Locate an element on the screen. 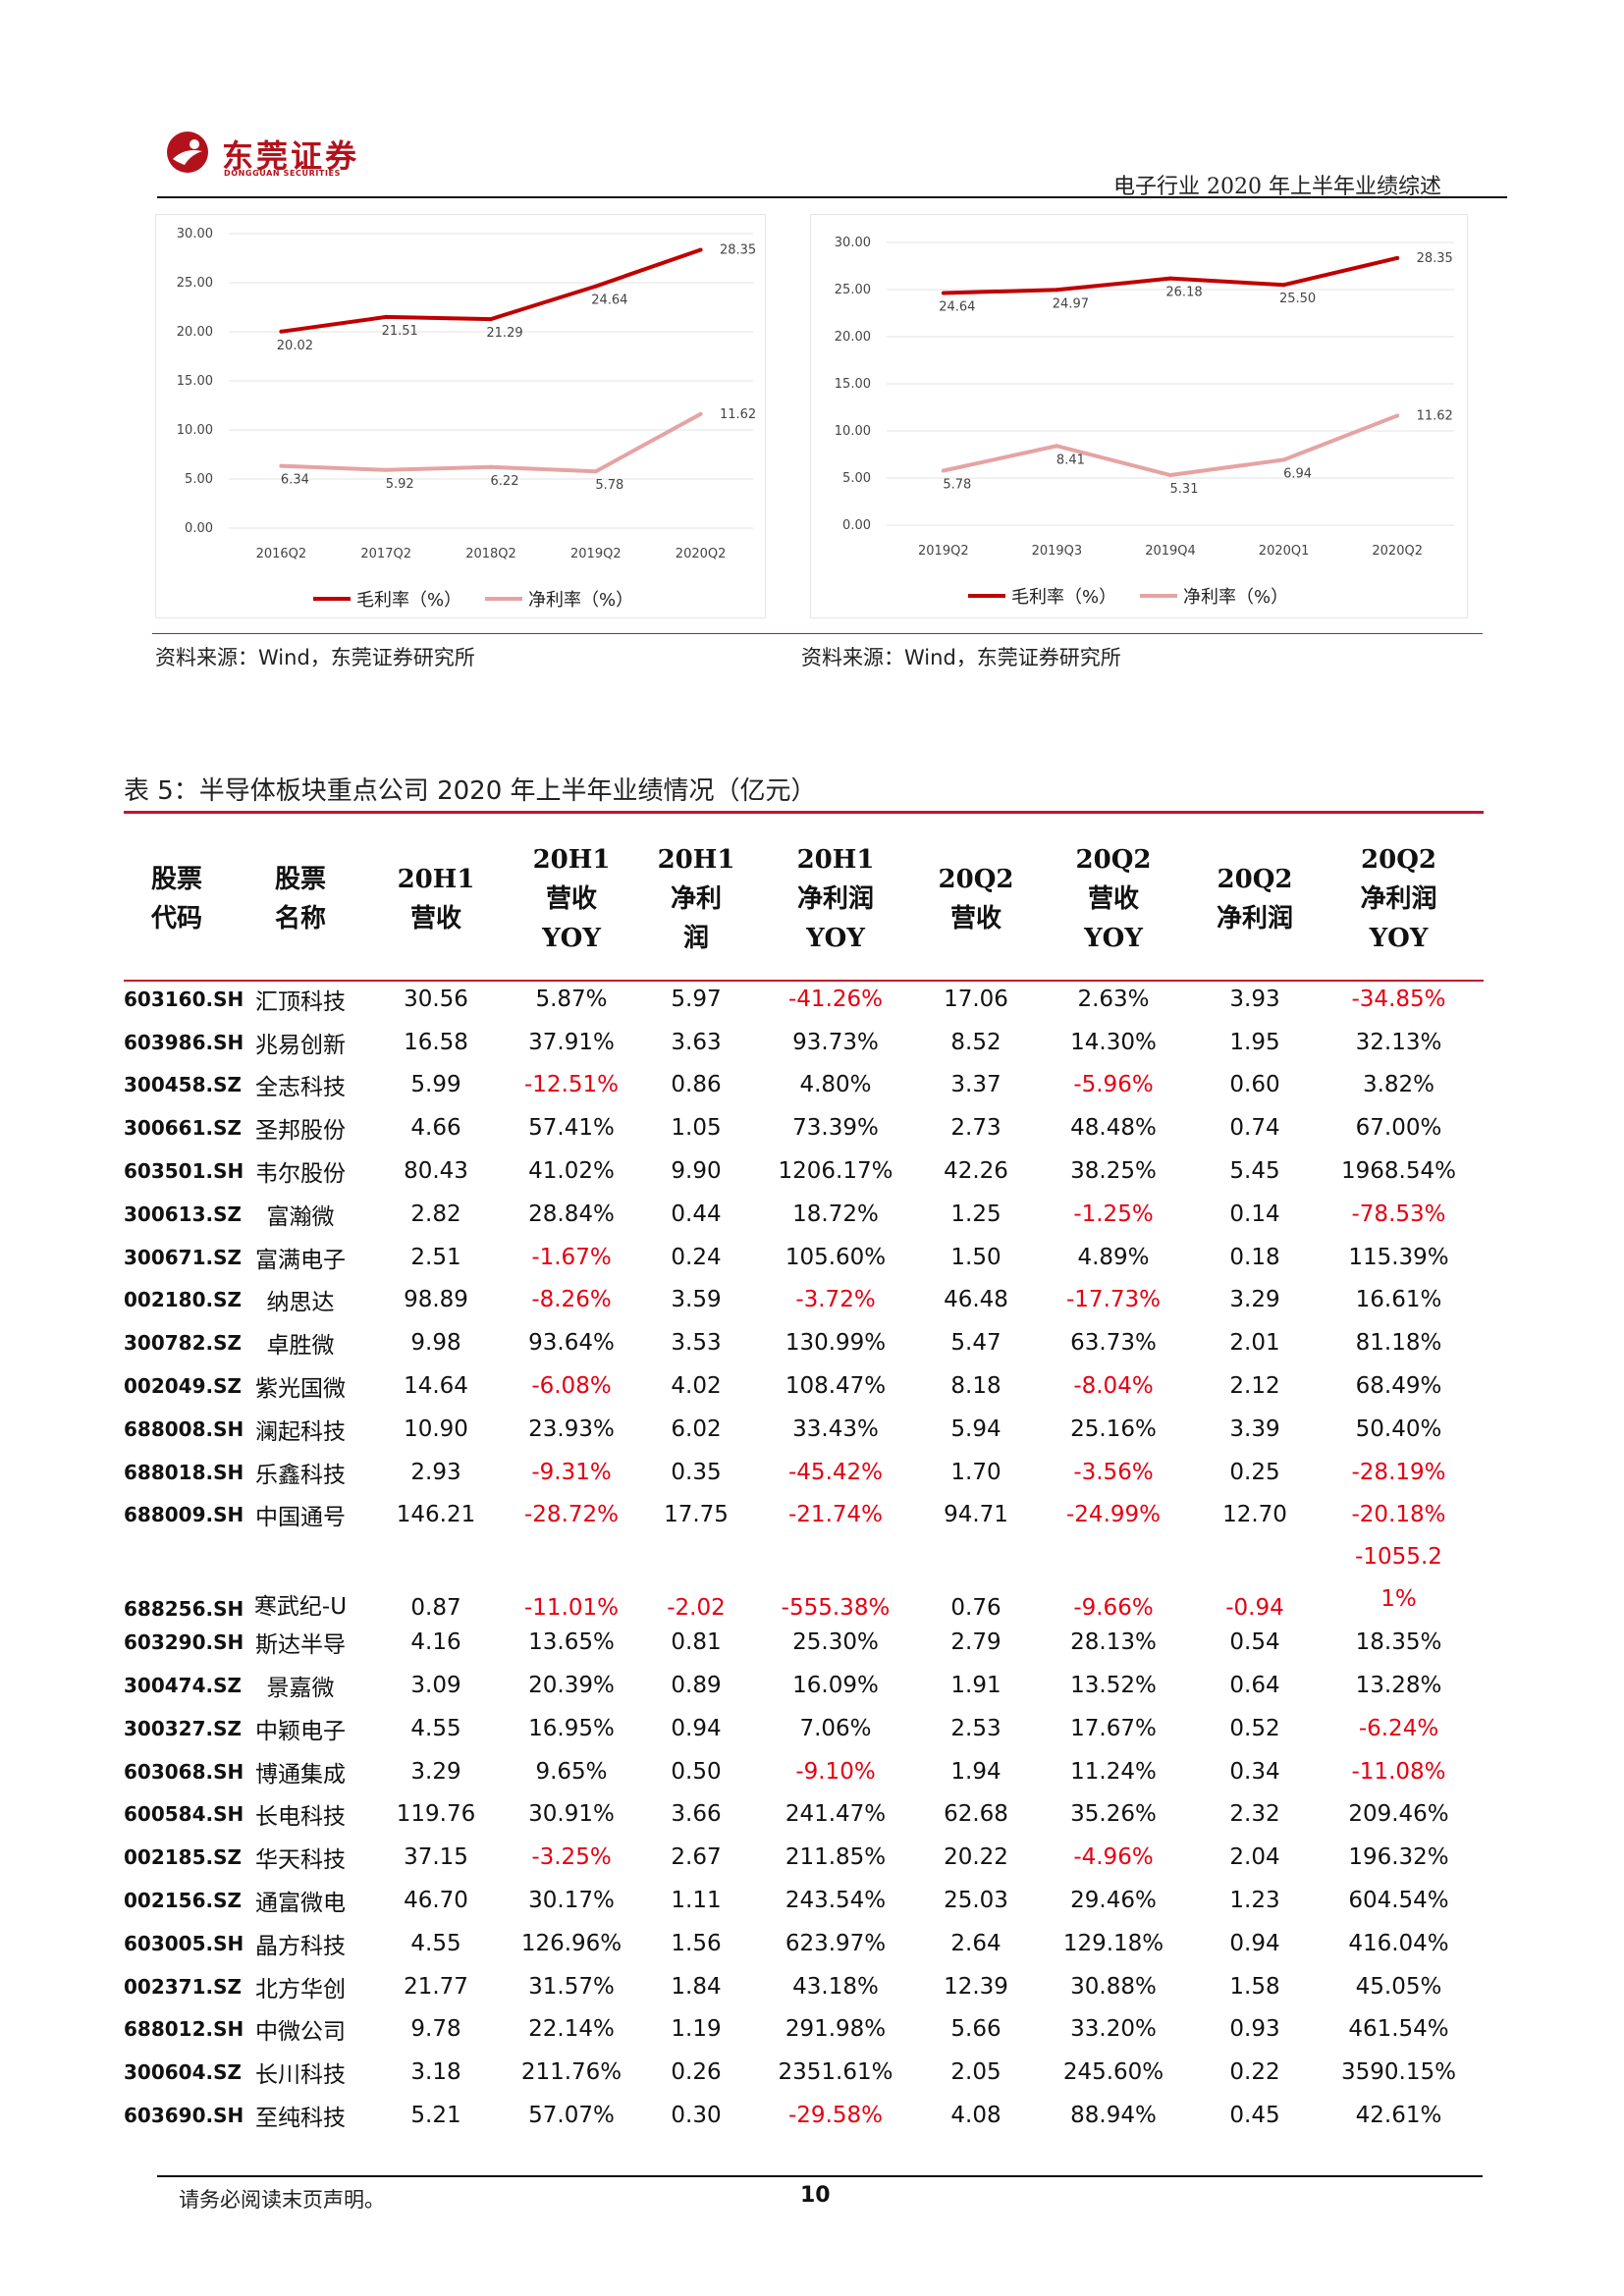  stock-code-cell: 002049.SZ is located at coordinates (183, 1386).